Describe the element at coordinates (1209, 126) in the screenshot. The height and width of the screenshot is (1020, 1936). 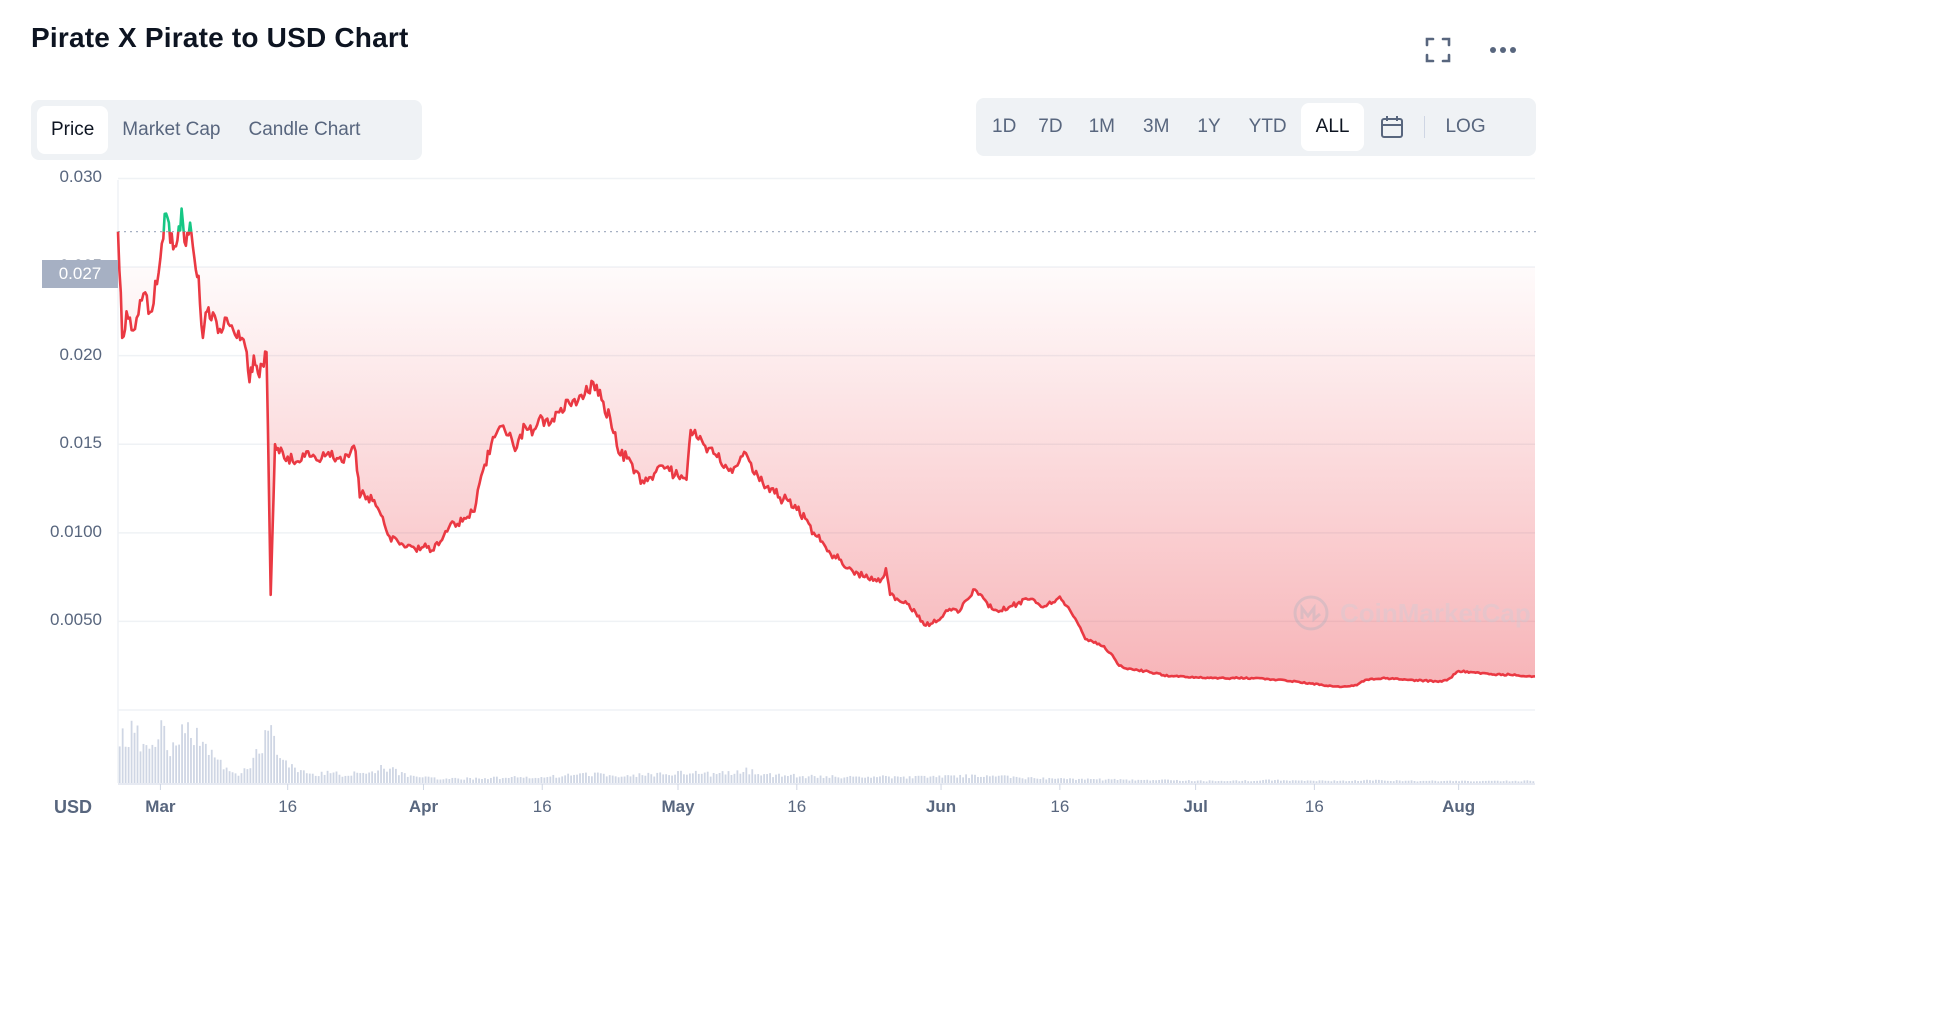
I see `range-1y: 1Y` at that location.